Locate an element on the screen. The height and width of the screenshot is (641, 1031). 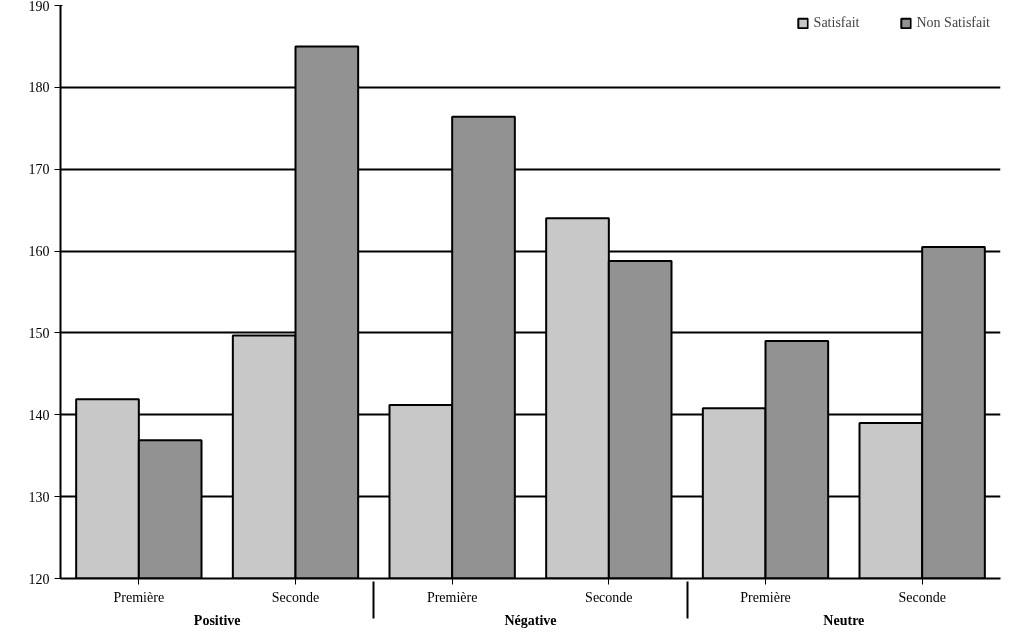
y-tick-label: 180 is located at coordinates (39, 88).